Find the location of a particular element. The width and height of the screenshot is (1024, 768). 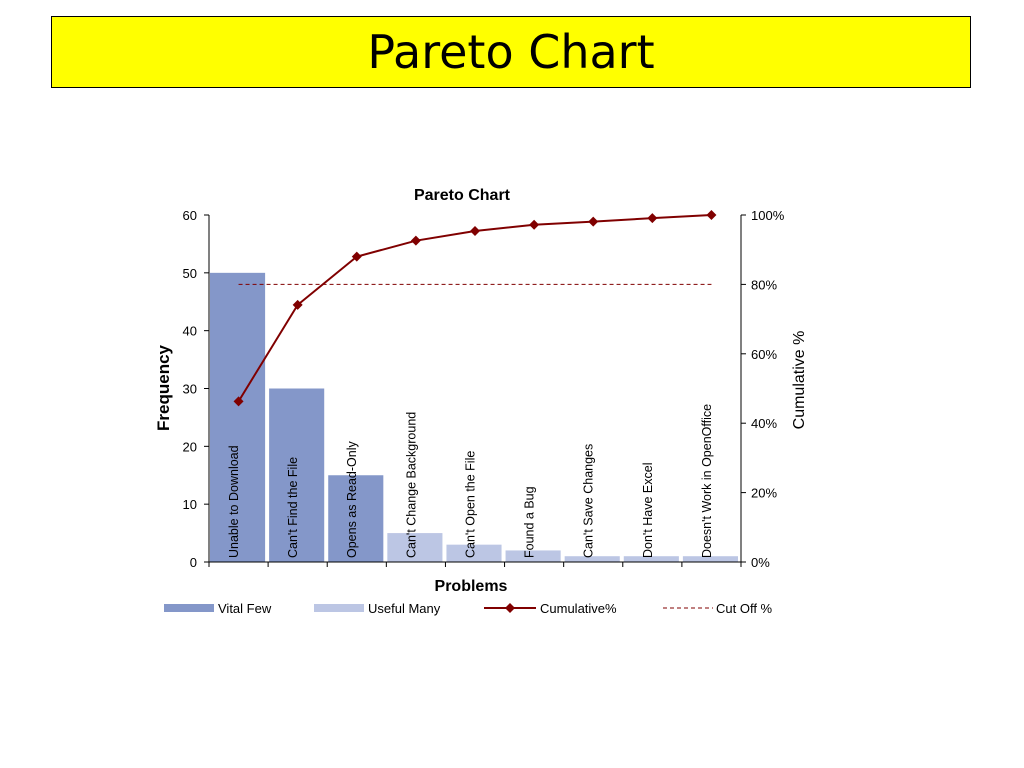

y2-tick-label: 0% is located at coordinates (760, 562).